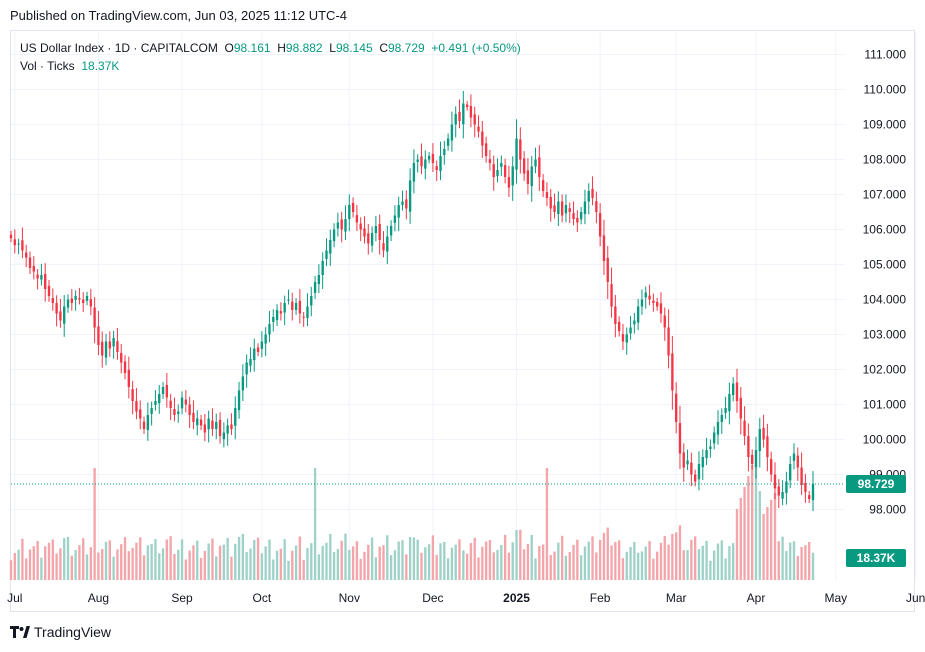 The image size is (925, 652). Describe the element at coordinates (676, 598) in the screenshot. I see `x-tick-label: Mar` at that location.